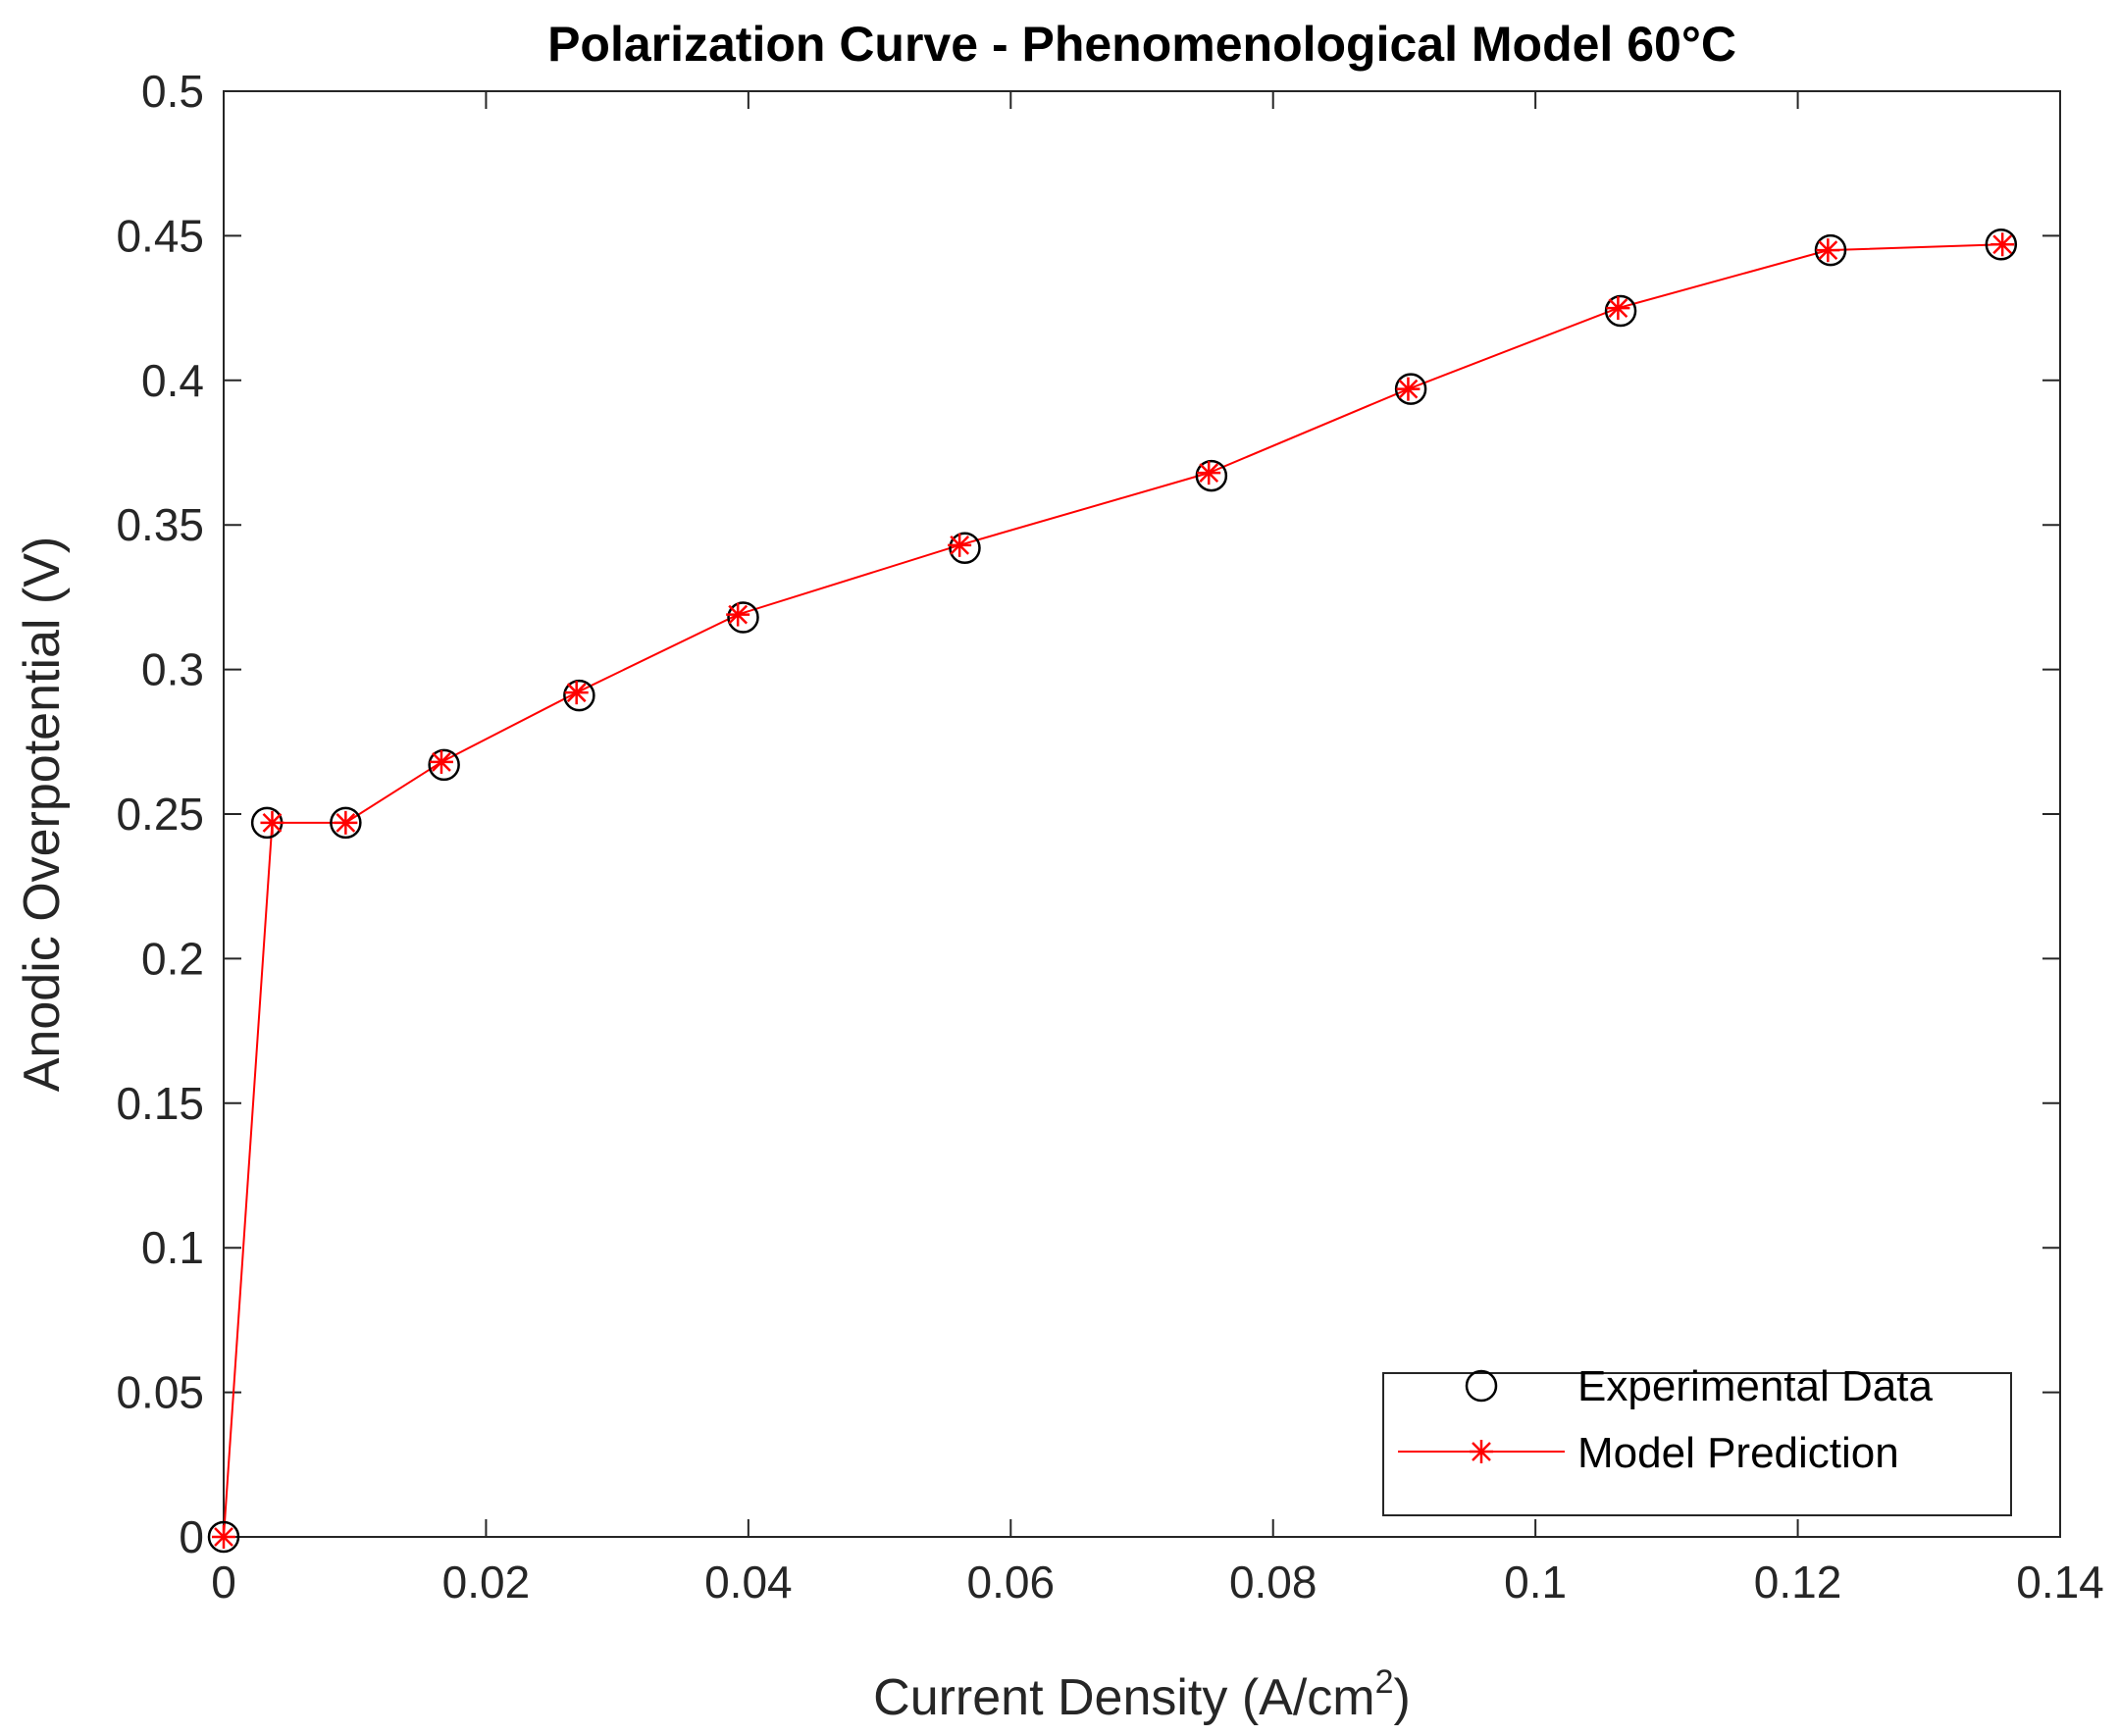  I want to click on y-tick-label: 0, so click(191, 1537).